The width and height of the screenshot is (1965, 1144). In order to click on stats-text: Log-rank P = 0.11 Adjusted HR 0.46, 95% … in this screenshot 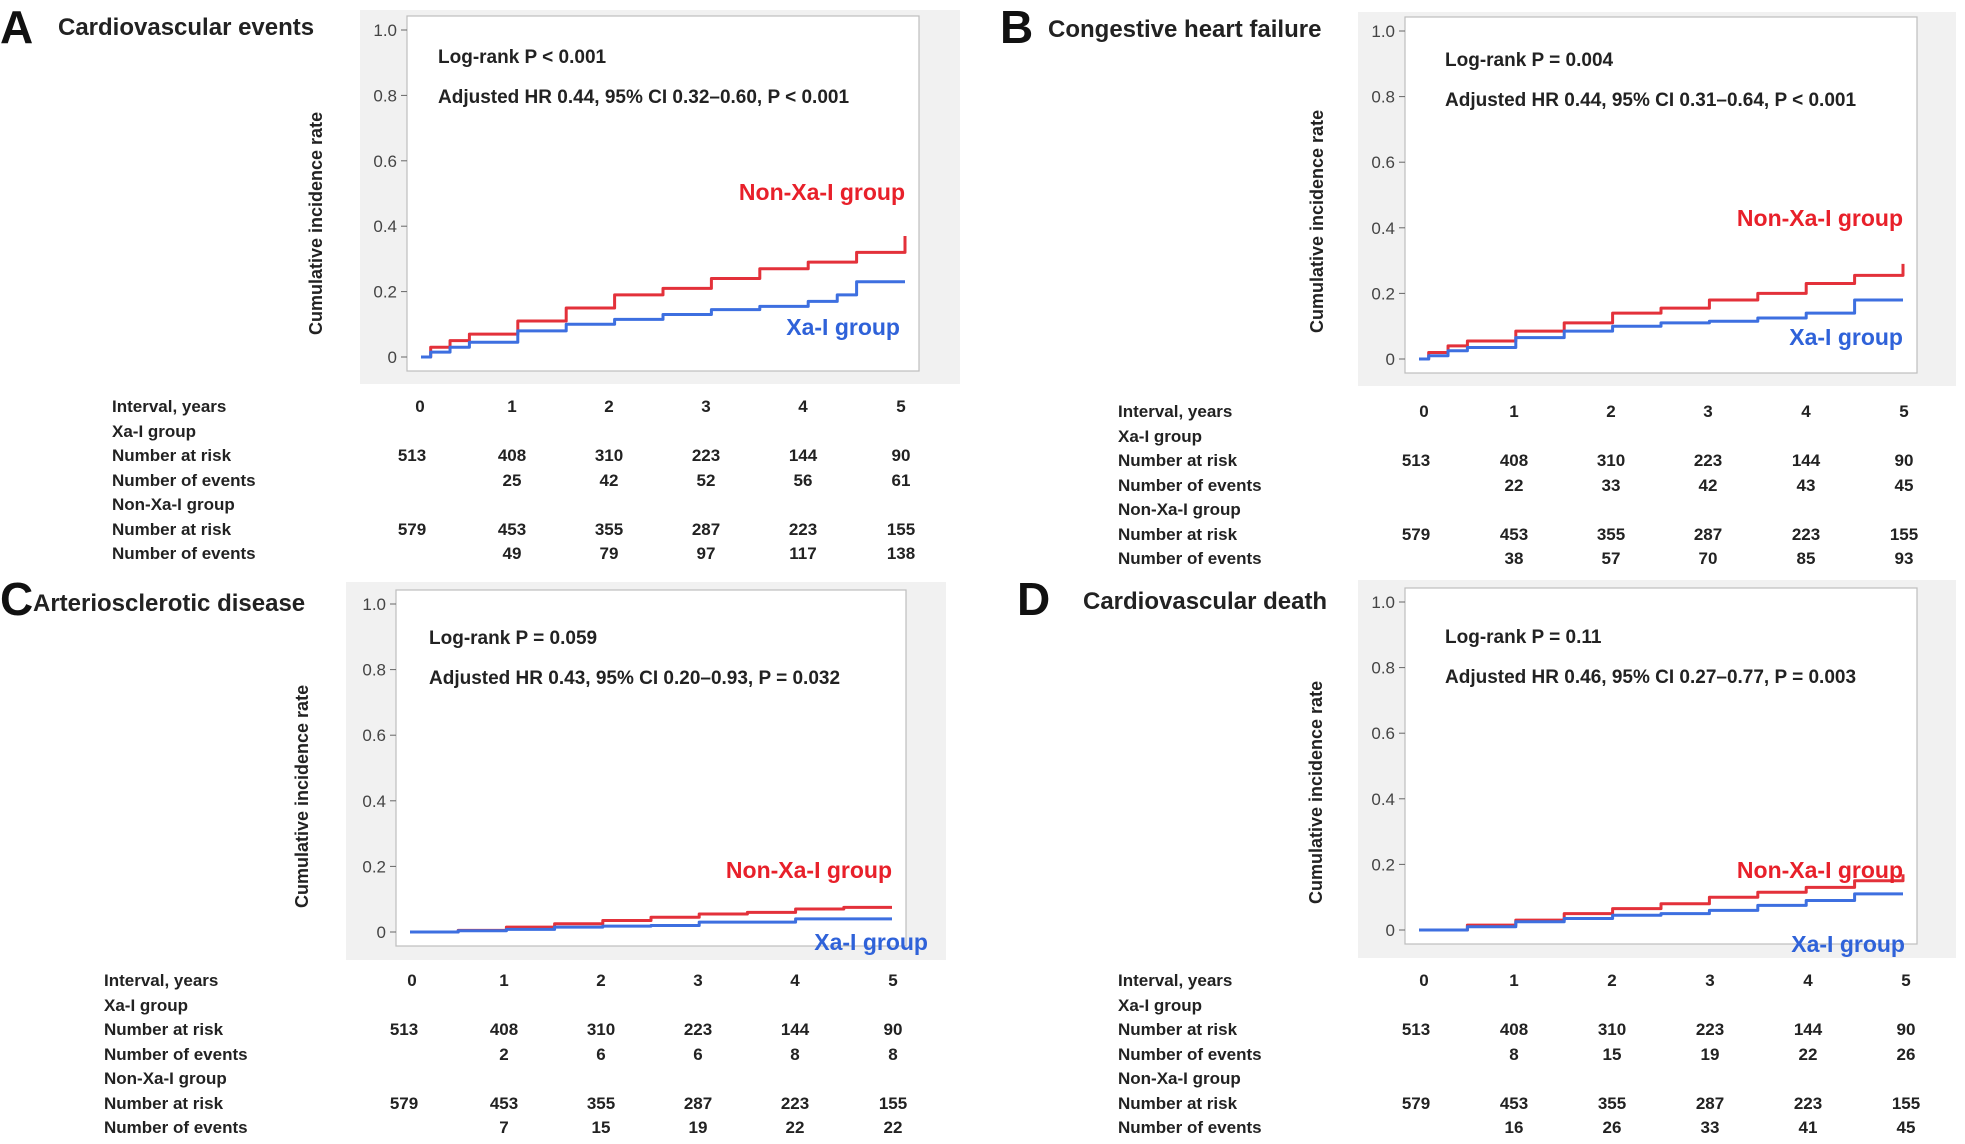, I will do `click(1650, 658)`.